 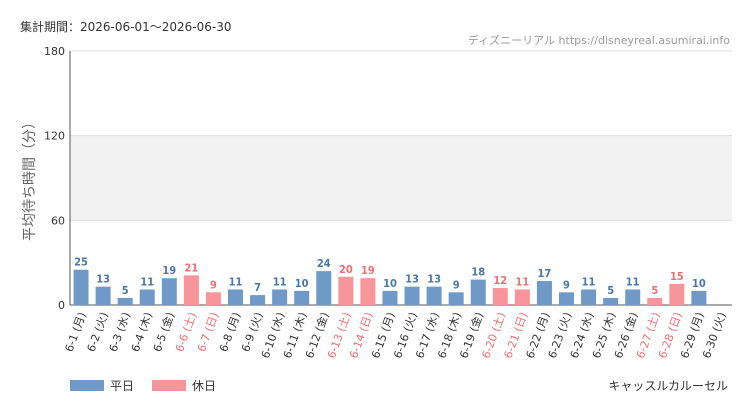 I want to click on legend-item-holiday: 休日, so click(x=184, y=385).